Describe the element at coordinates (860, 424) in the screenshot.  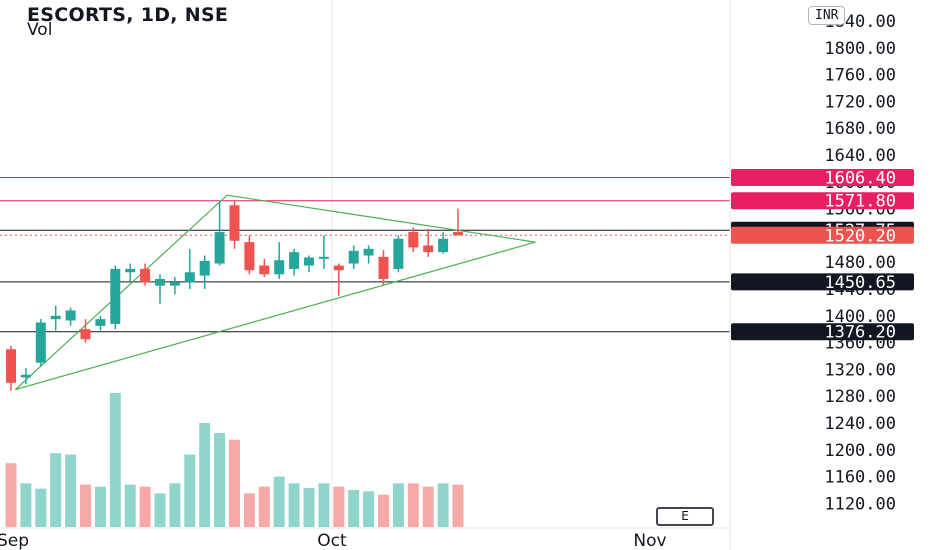
I see `price-tick-label: 1240.00` at that location.